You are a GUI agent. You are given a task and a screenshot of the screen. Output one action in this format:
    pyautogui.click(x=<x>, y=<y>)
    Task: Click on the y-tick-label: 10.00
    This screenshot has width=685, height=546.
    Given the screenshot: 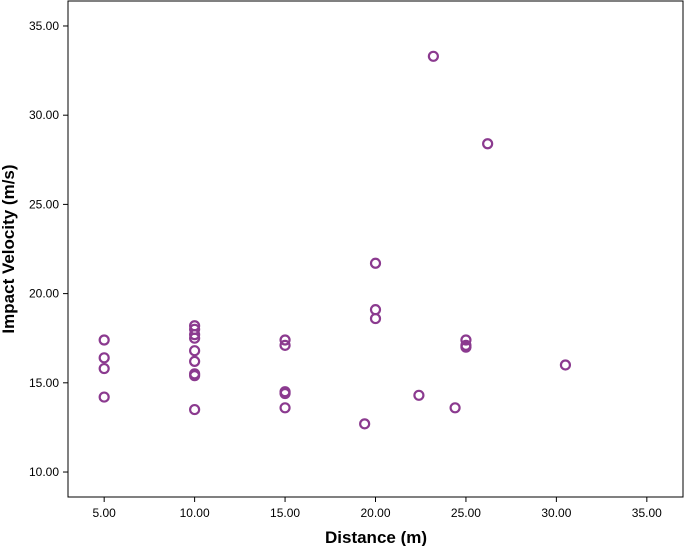 What is the action you would take?
    pyautogui.click(x=44, y=472)
    